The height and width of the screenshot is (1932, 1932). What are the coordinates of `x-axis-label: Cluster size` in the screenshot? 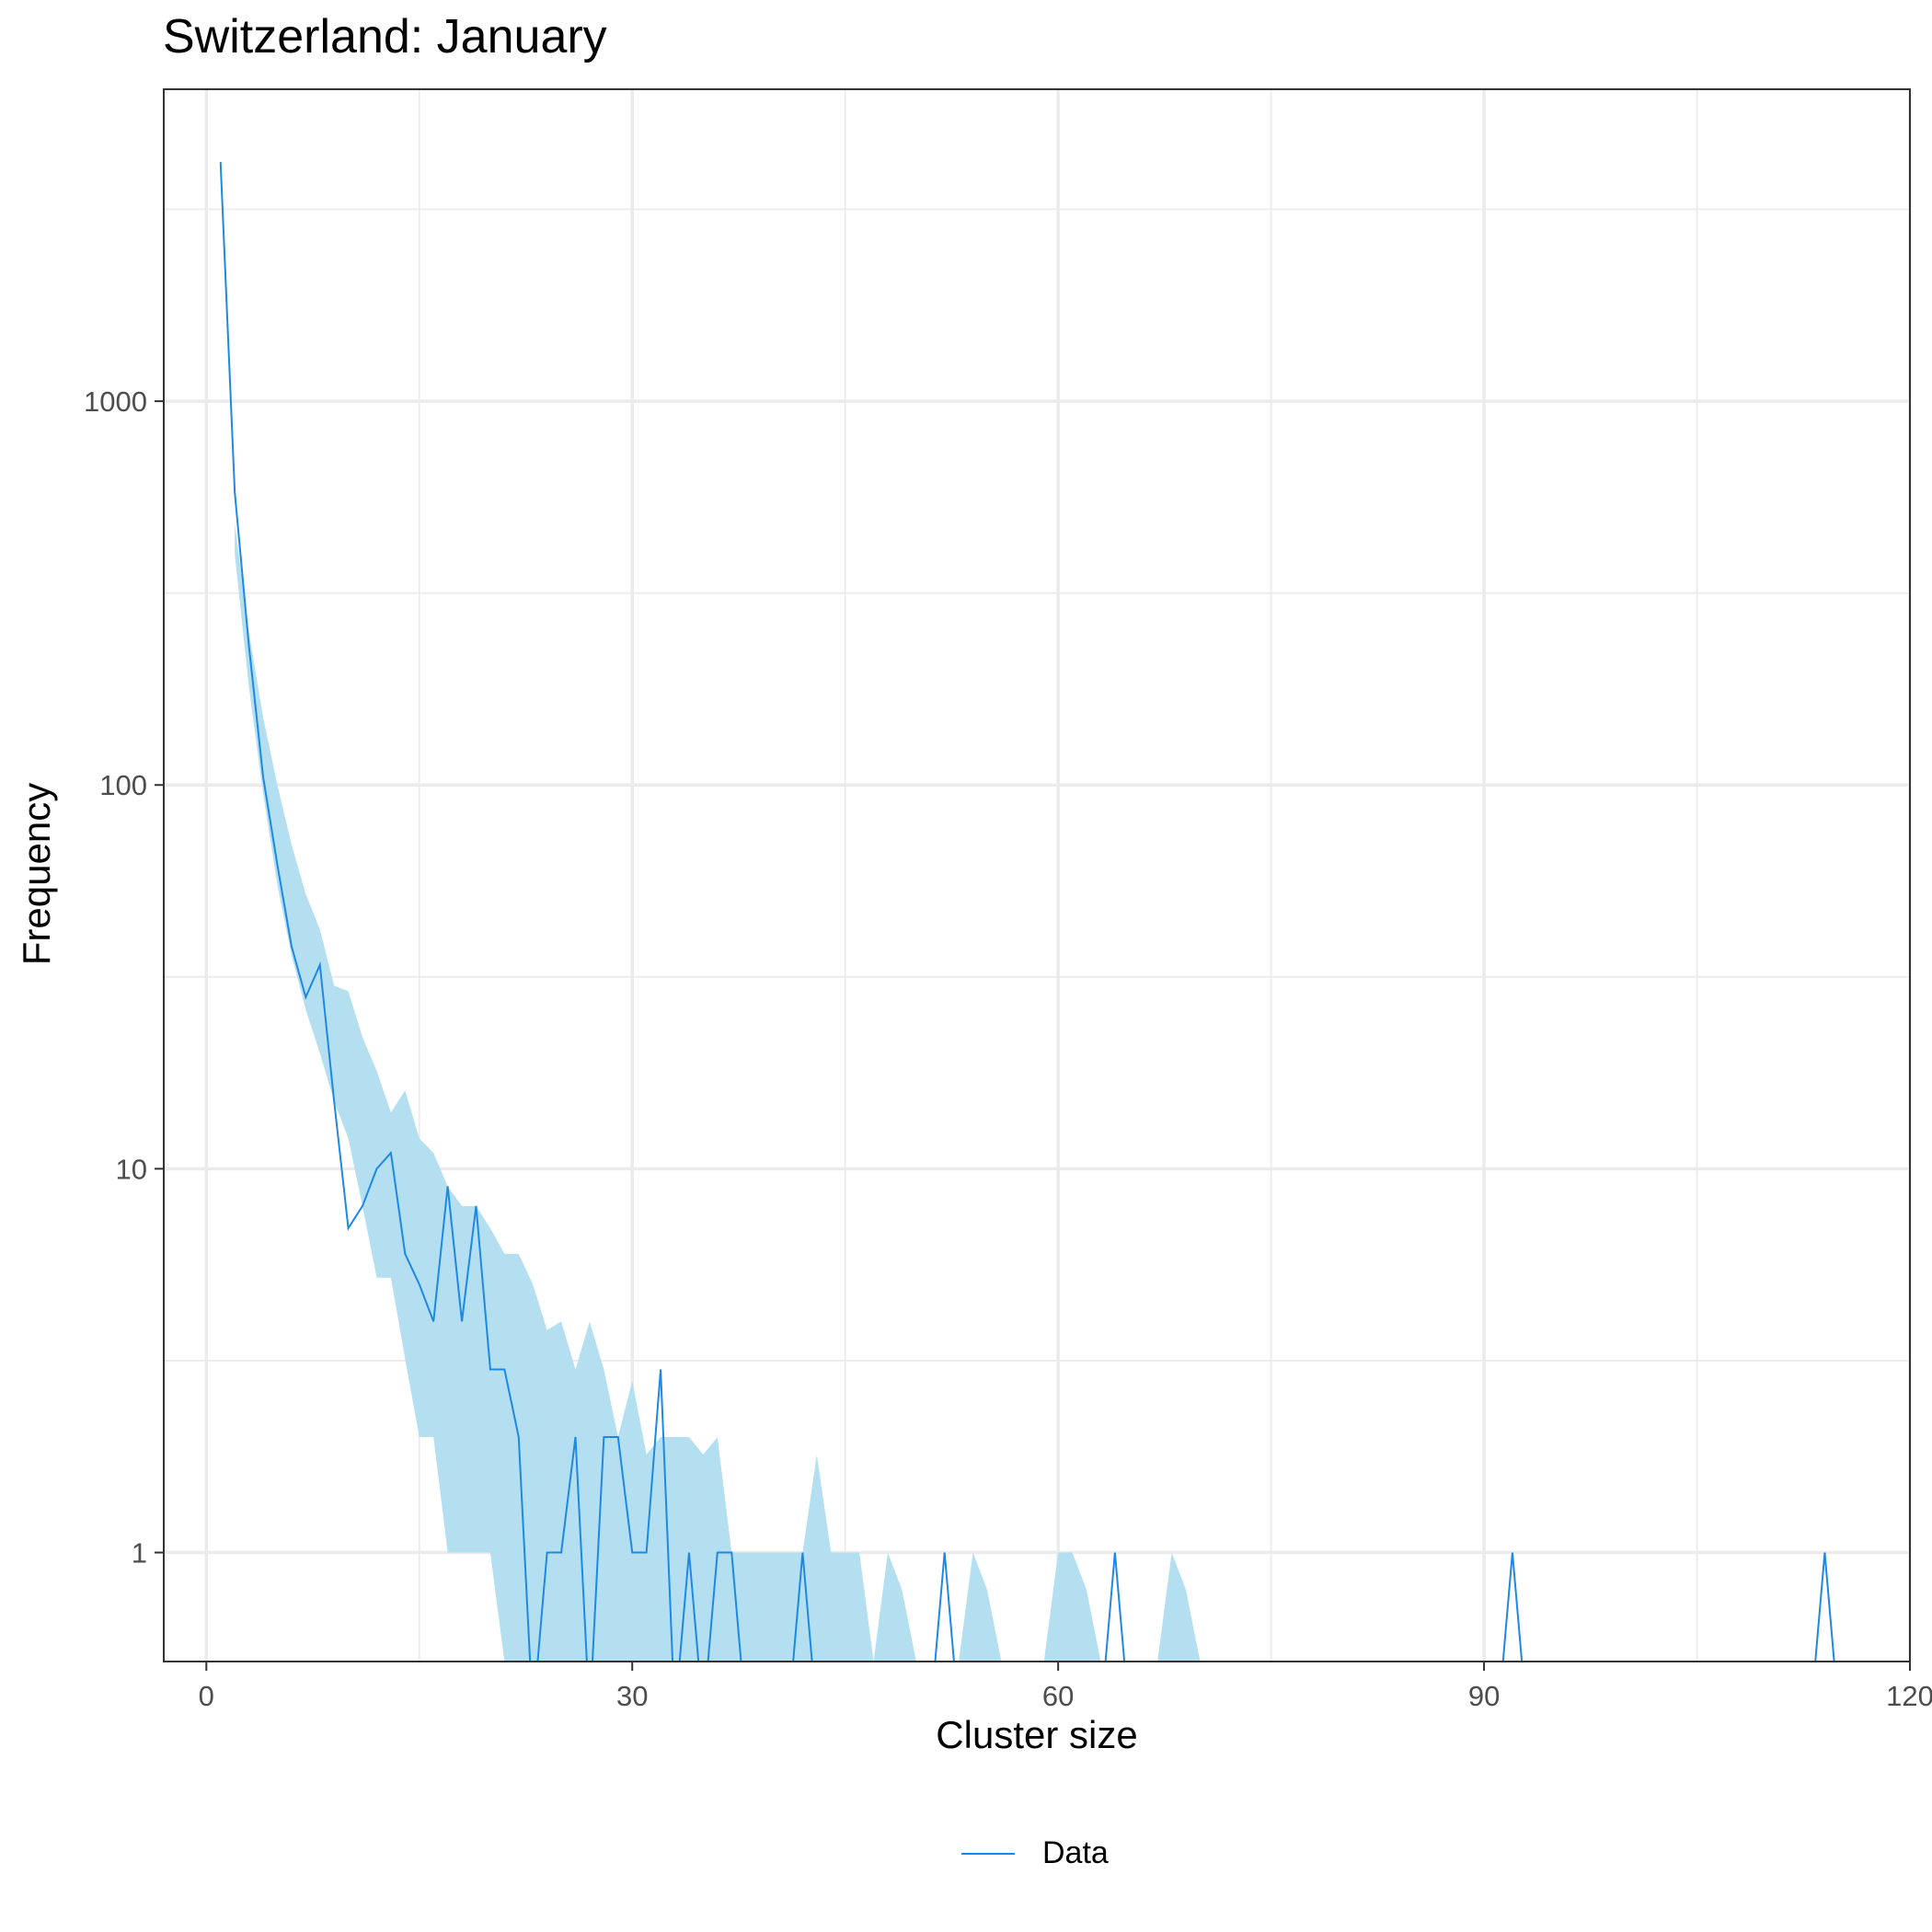 It's located at (1037, 1734).